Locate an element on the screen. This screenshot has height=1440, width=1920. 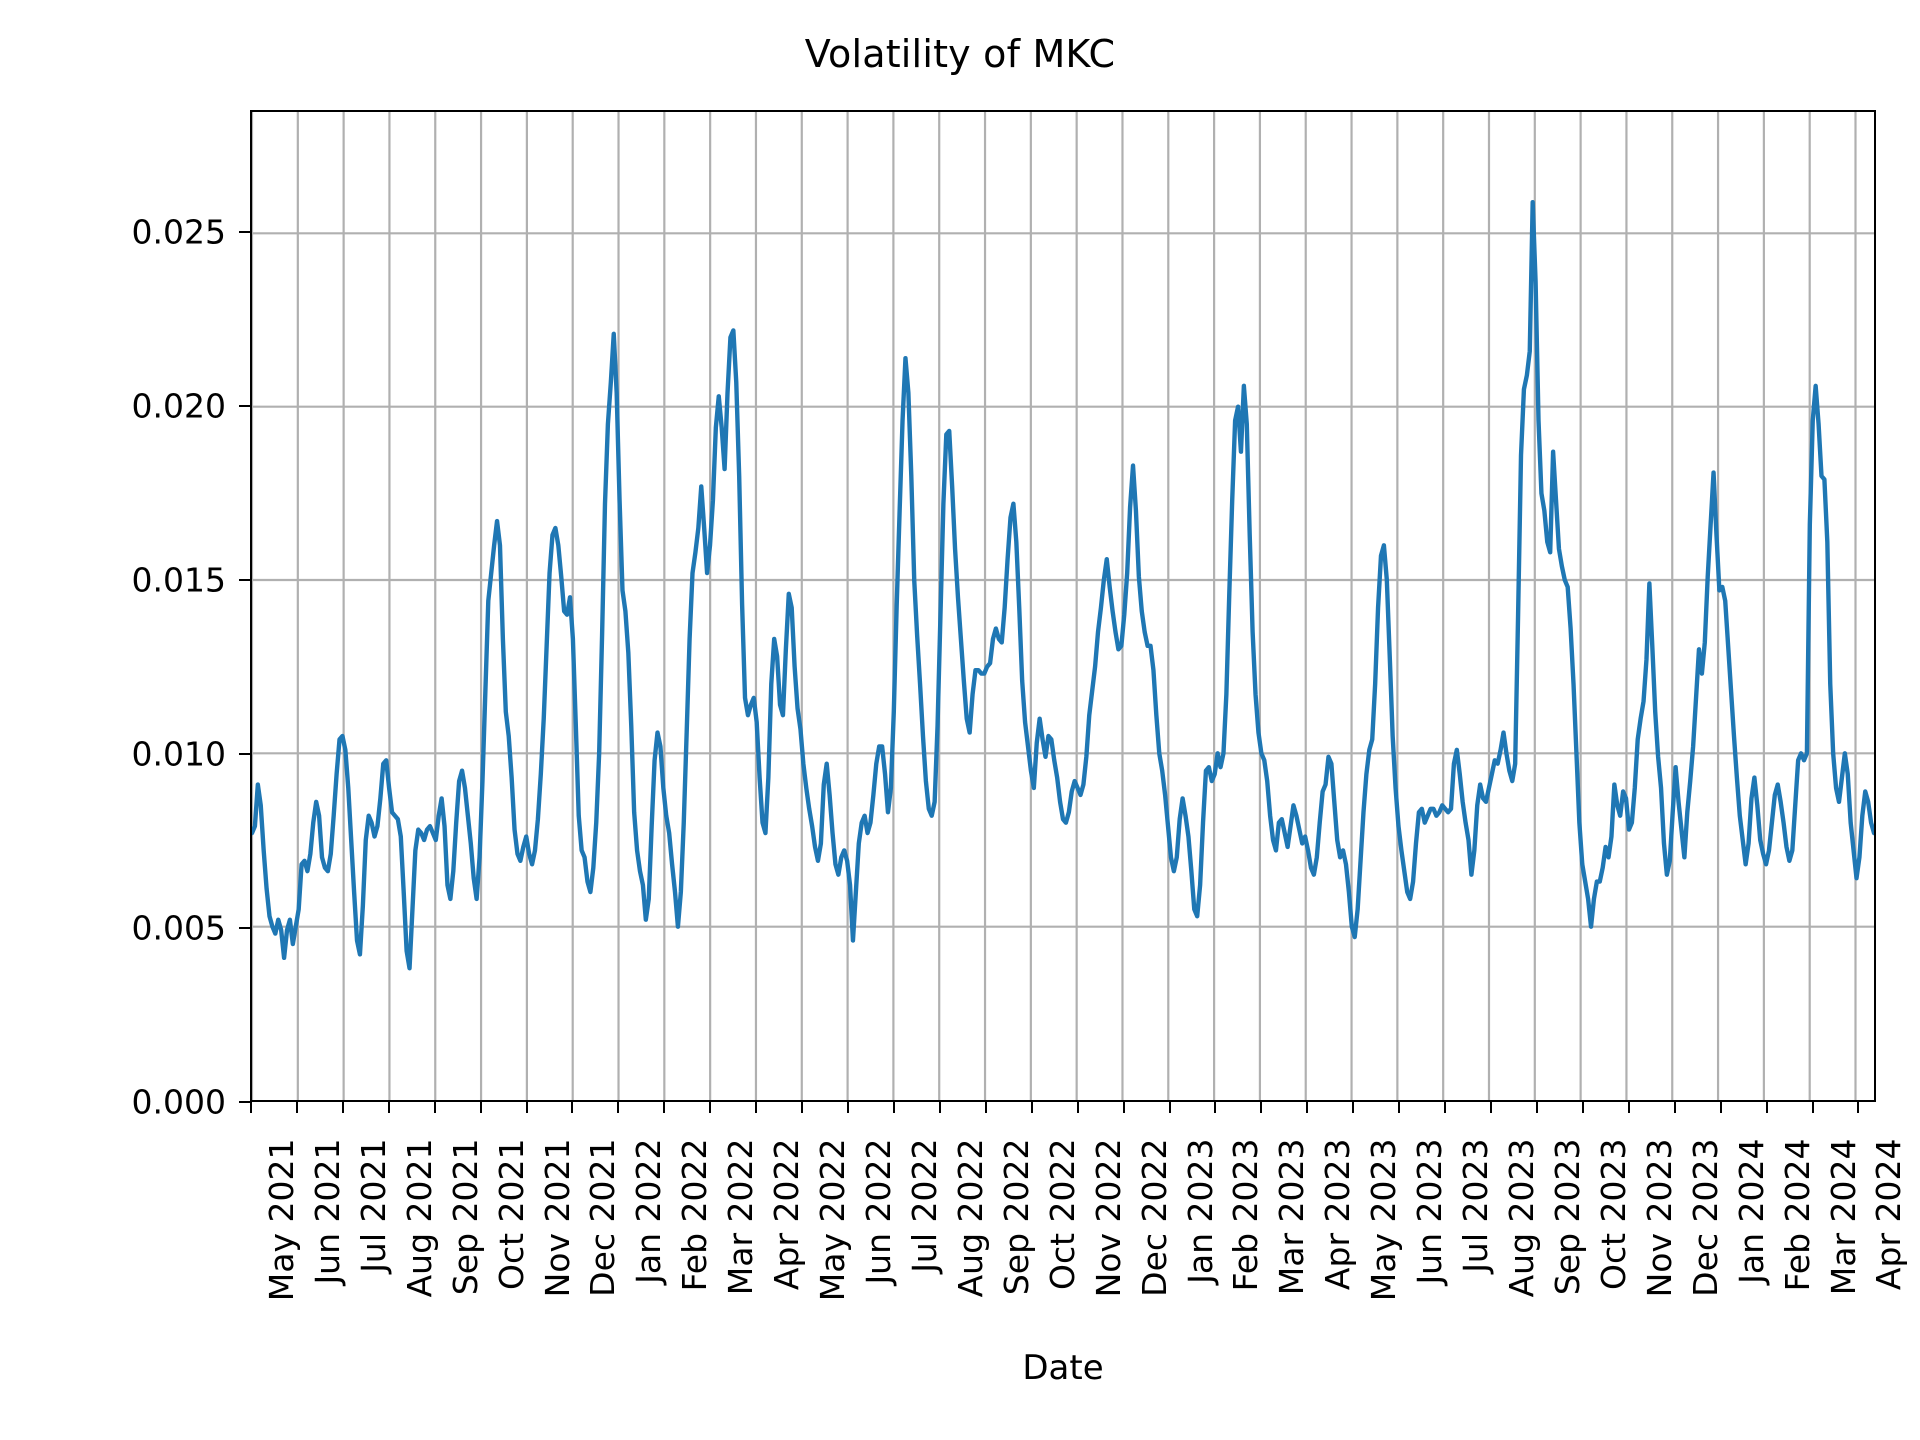
y-tick-label: 0.000 is located at coordinates (178, 1102).